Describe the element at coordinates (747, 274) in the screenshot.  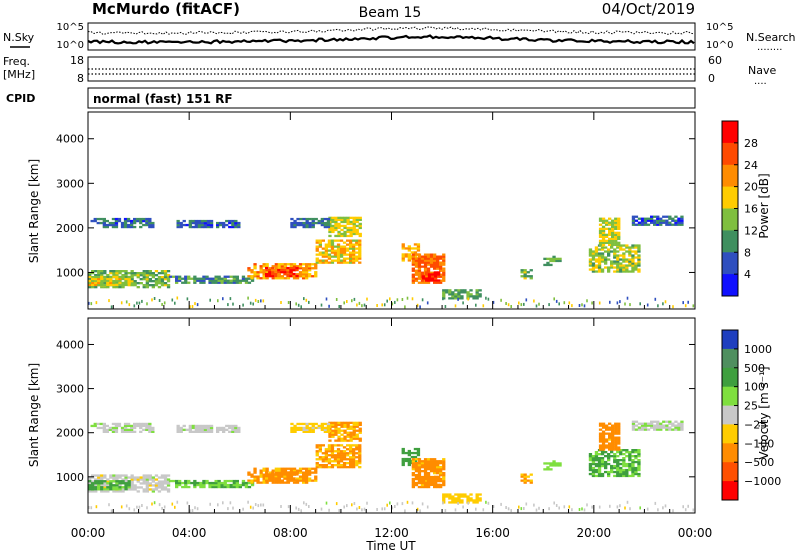
I see `colorbar-tick-label: 4` at that location.